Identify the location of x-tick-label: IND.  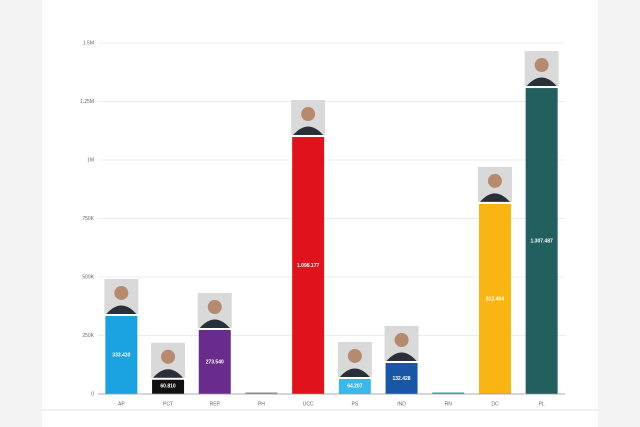
(401, 404).